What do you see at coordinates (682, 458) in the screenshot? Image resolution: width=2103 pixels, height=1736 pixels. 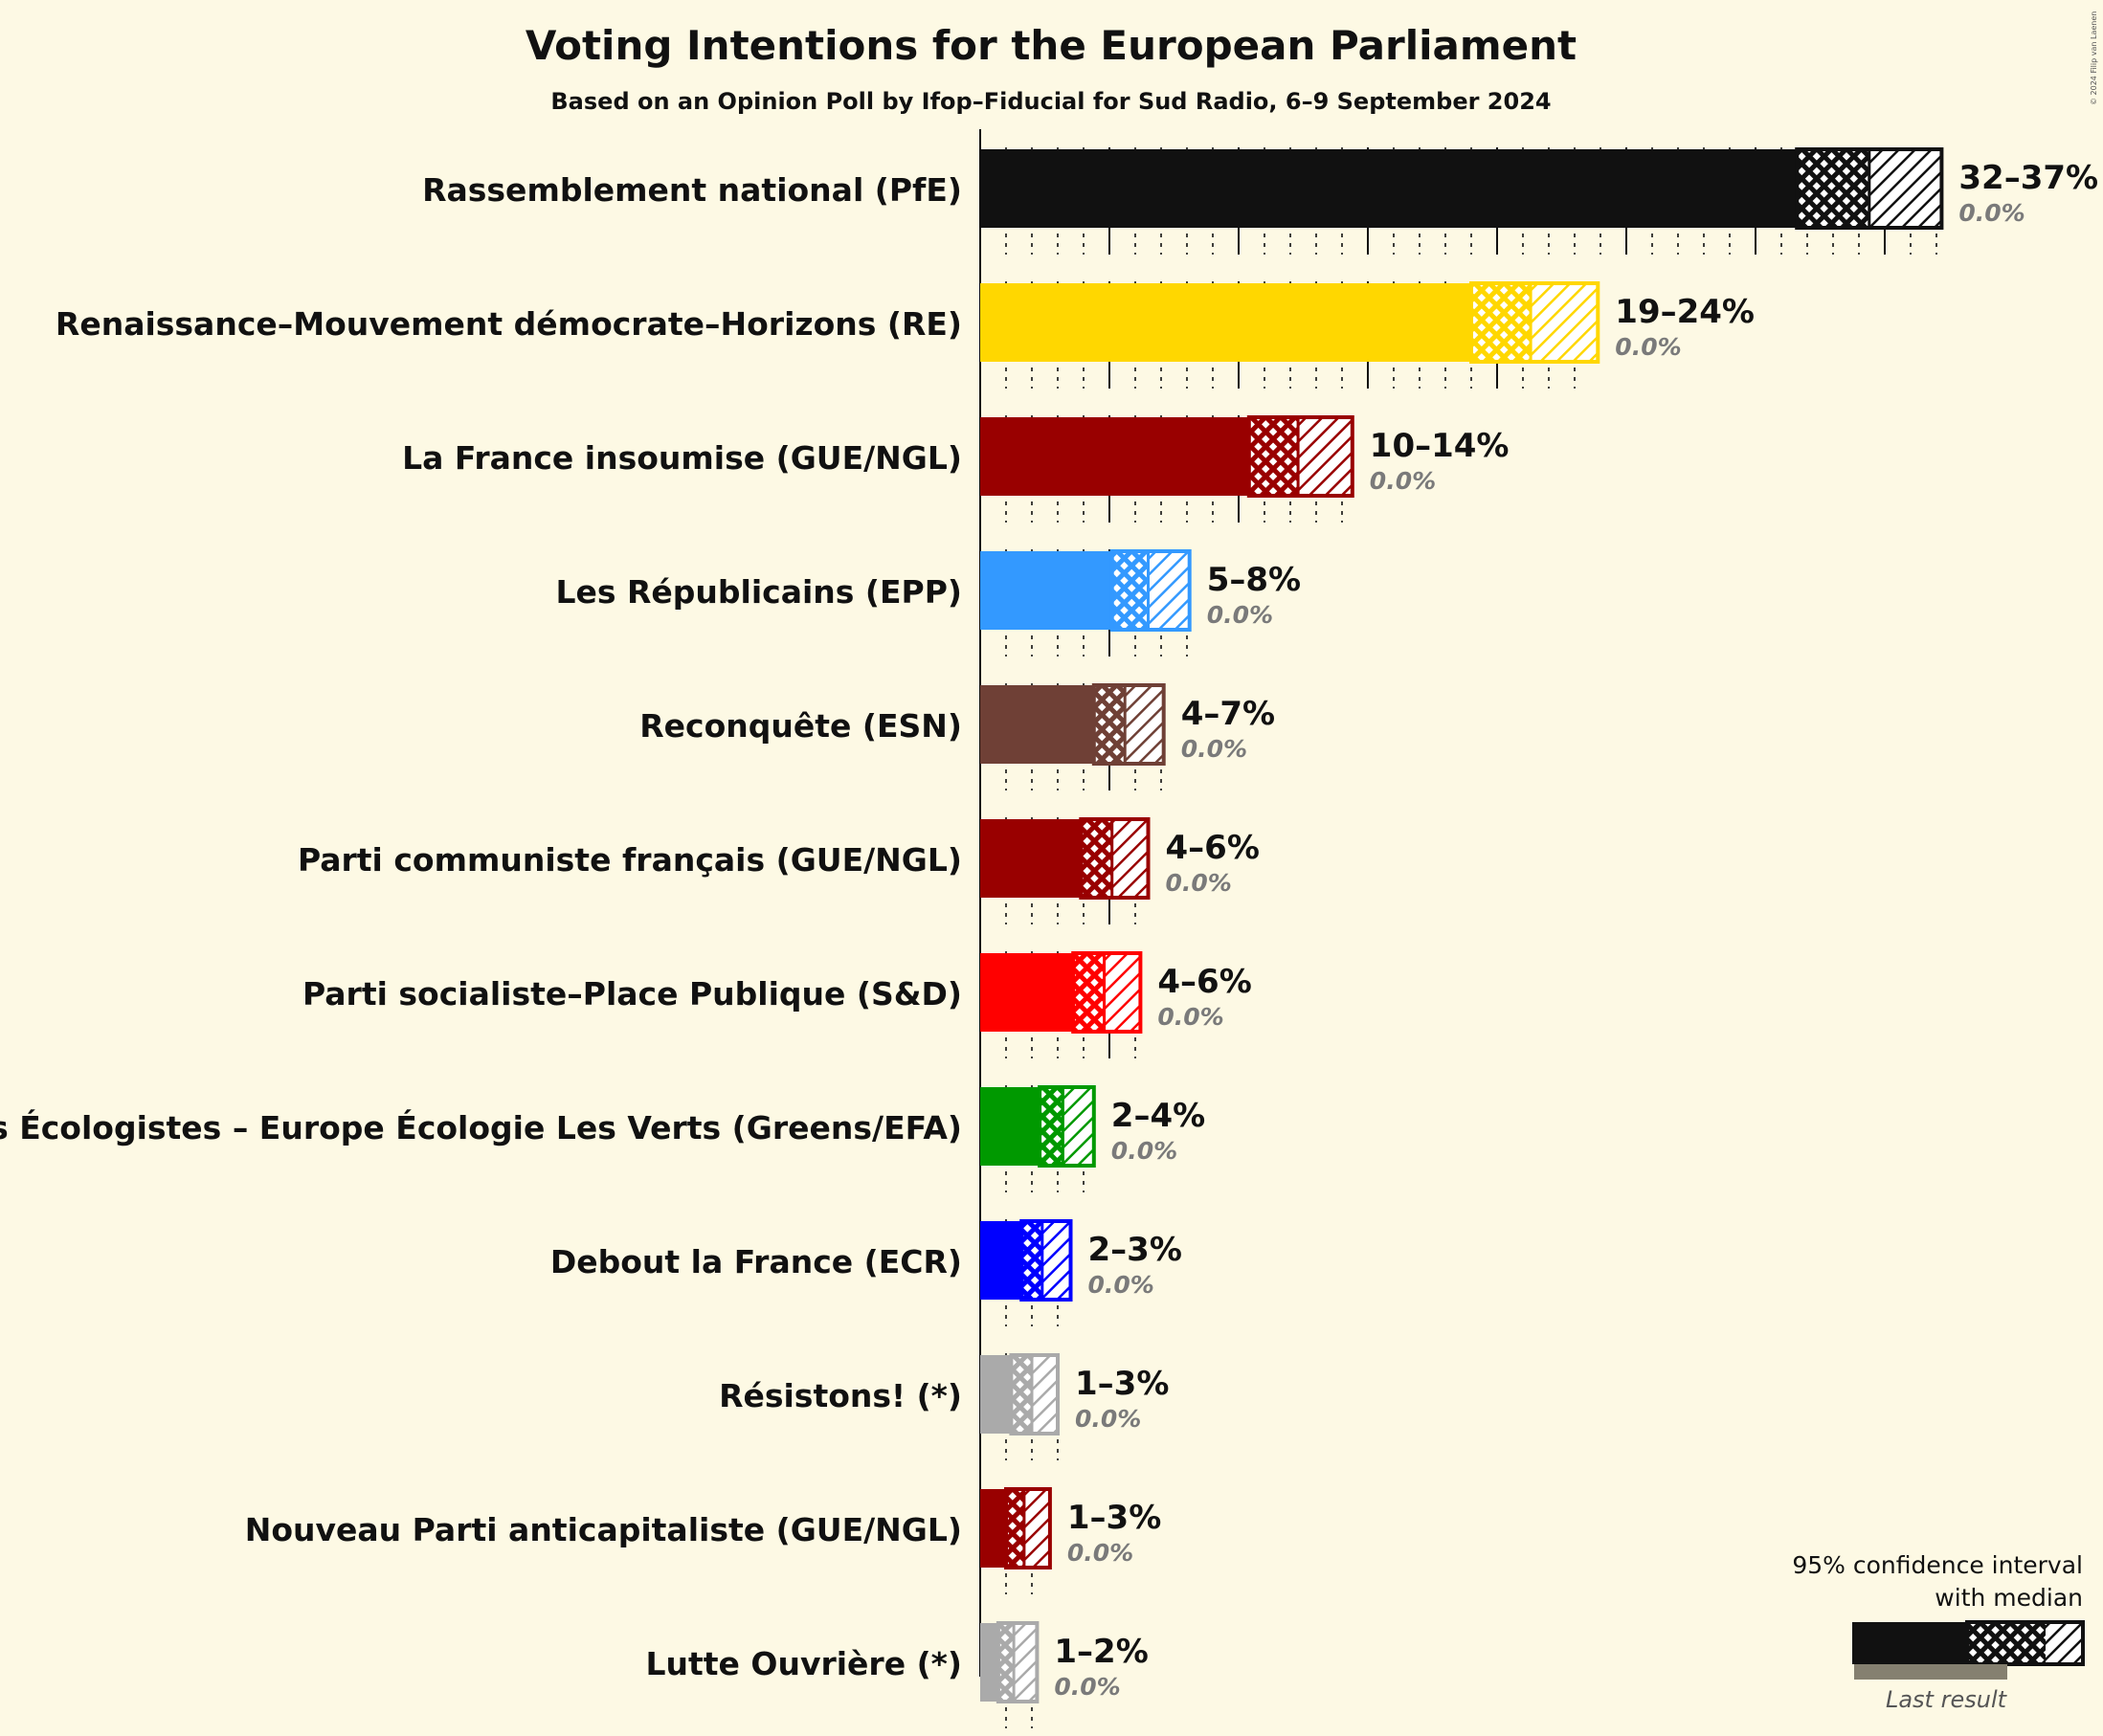 I see `party-label: La France insoumise (GUE/NGL)` at bounding box center [682, 458].